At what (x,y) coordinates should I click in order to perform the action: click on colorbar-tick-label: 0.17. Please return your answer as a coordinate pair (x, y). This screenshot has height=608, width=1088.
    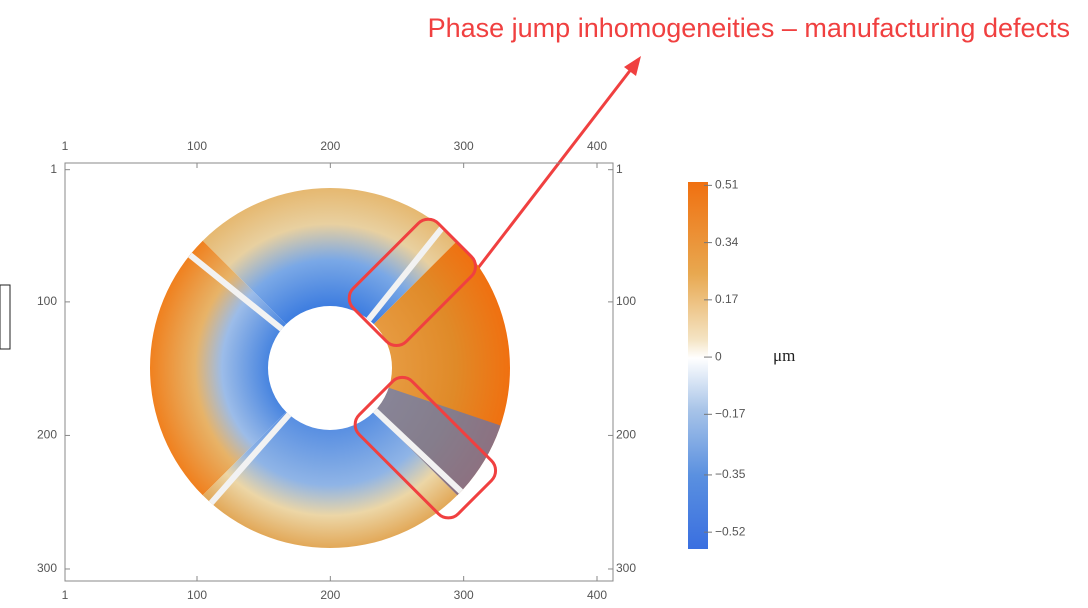
    Looking at the image, I should click on (727, 299).